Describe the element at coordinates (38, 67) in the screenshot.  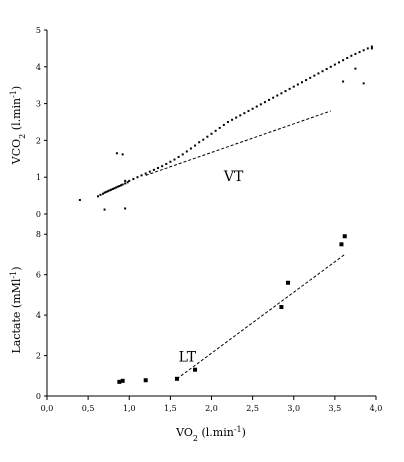
I see `vco2-y-tick-label: 4` at that location.